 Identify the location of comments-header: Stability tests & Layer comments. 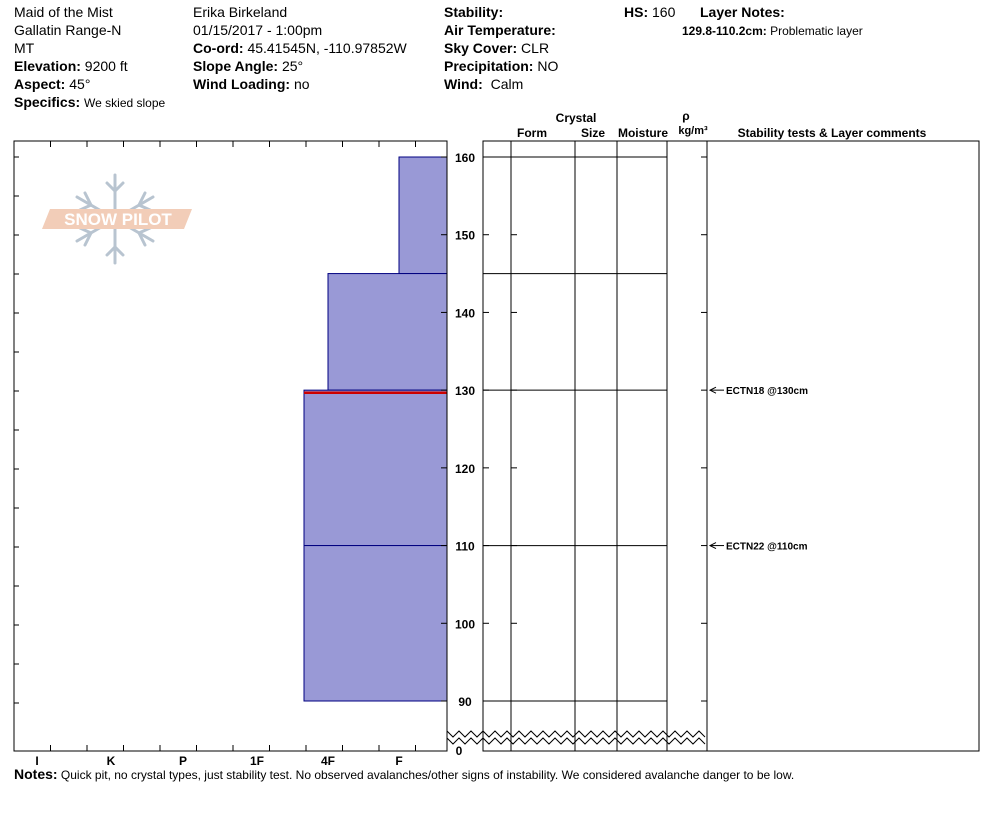
(832, 133).